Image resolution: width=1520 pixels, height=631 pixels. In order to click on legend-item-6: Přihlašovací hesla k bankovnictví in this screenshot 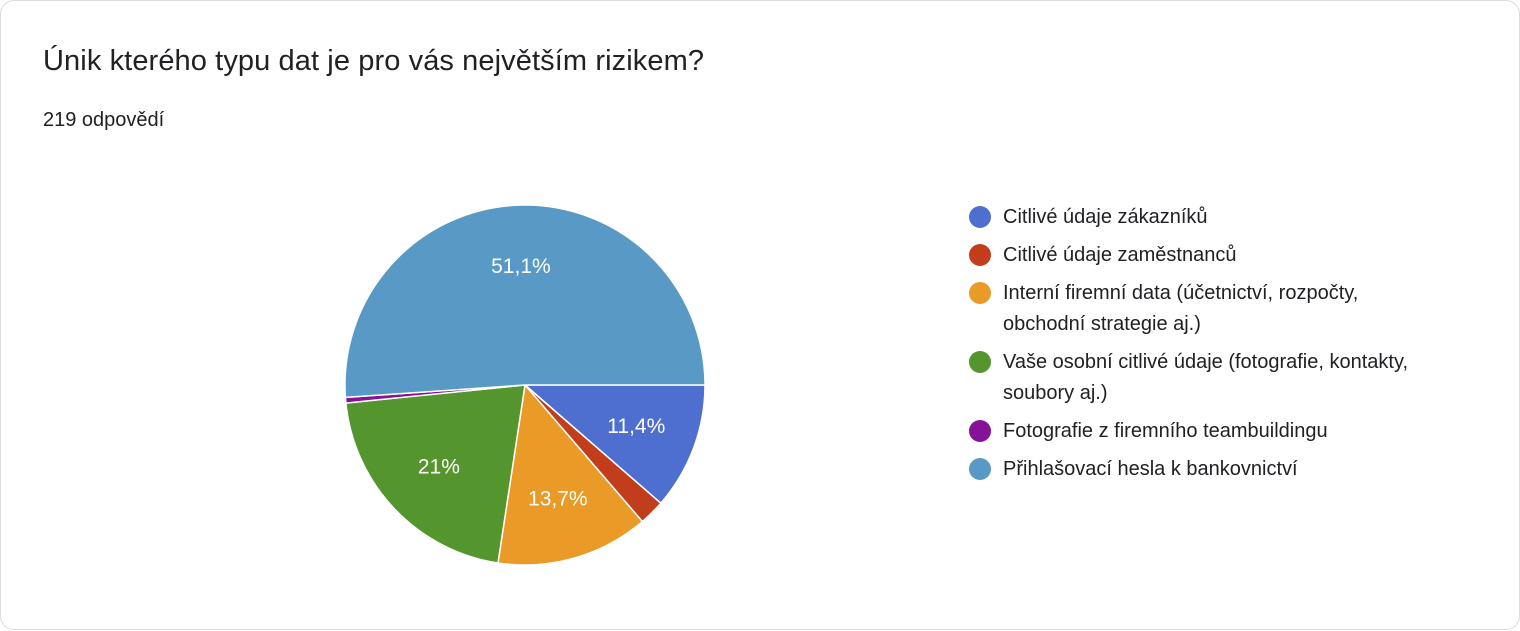, I will do `click(1204, 469)`.